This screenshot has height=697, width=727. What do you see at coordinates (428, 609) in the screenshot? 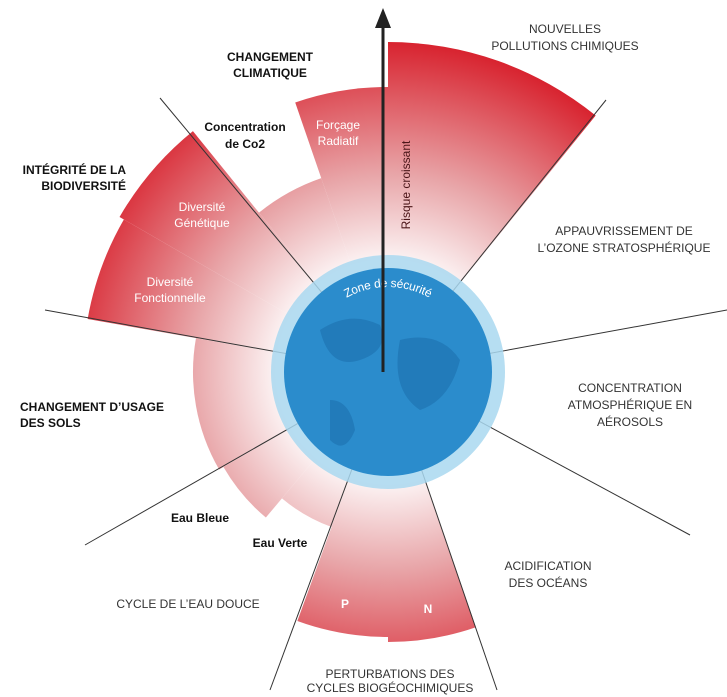
I see `part-label: N` at bounding box center [428, 609].